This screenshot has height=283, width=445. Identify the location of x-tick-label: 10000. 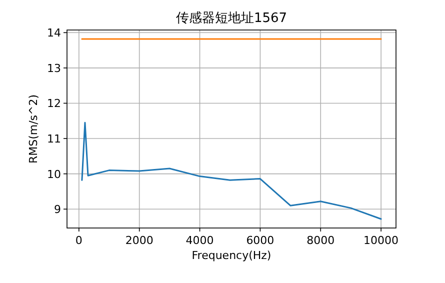
(381, 240).